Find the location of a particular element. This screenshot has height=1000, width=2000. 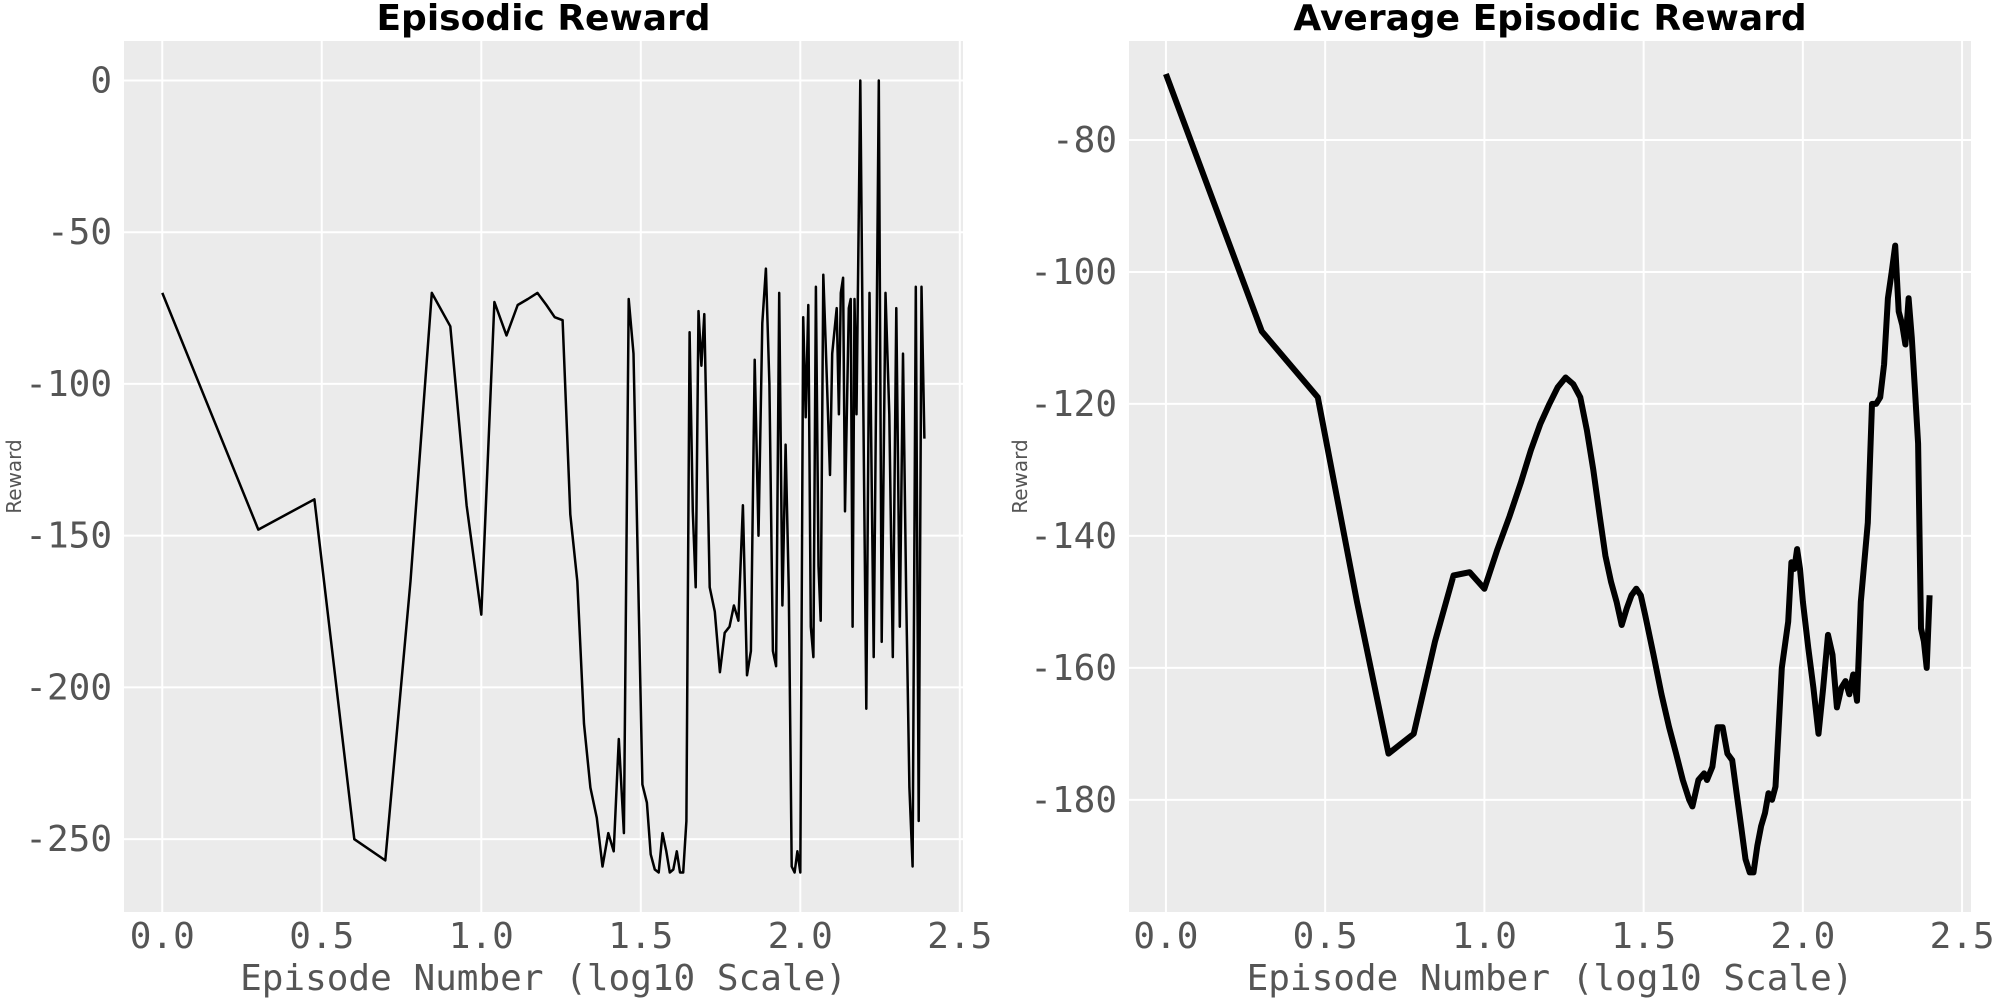

chart-title: Episodic Reward is located at coordinates (543, 19).